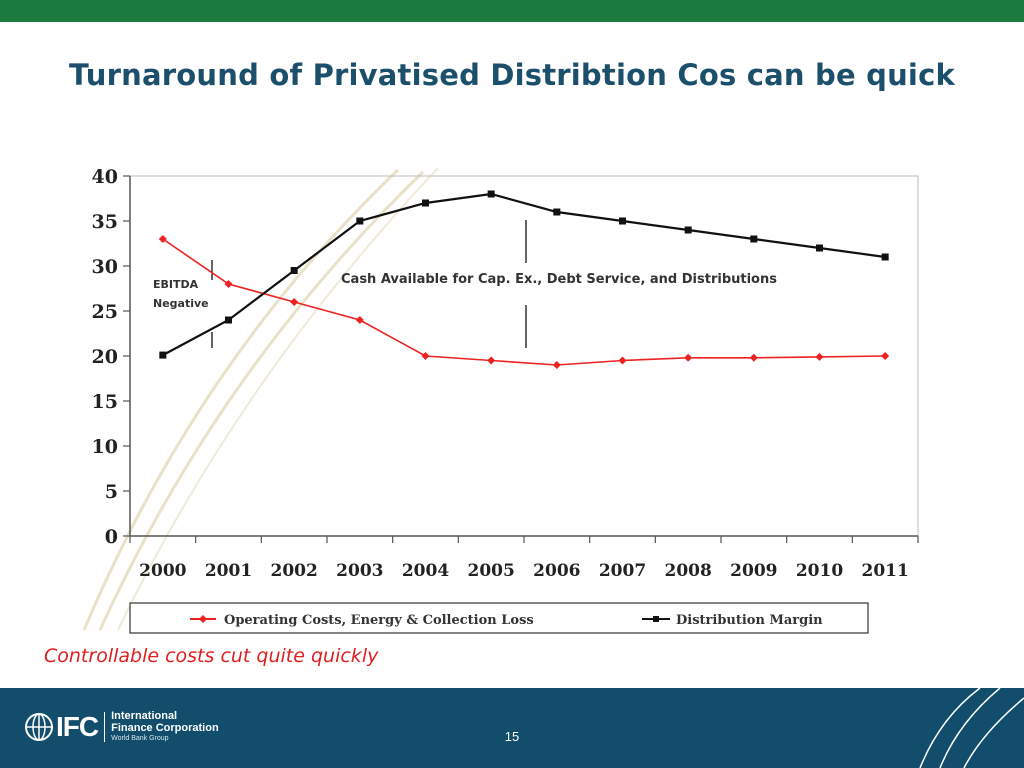 Image resolution: width=1024 pixels, height=768 pixels. Describe the element at coordinates (77, 726) in the screenshot. I see `logo-mark: IFC` at that location.